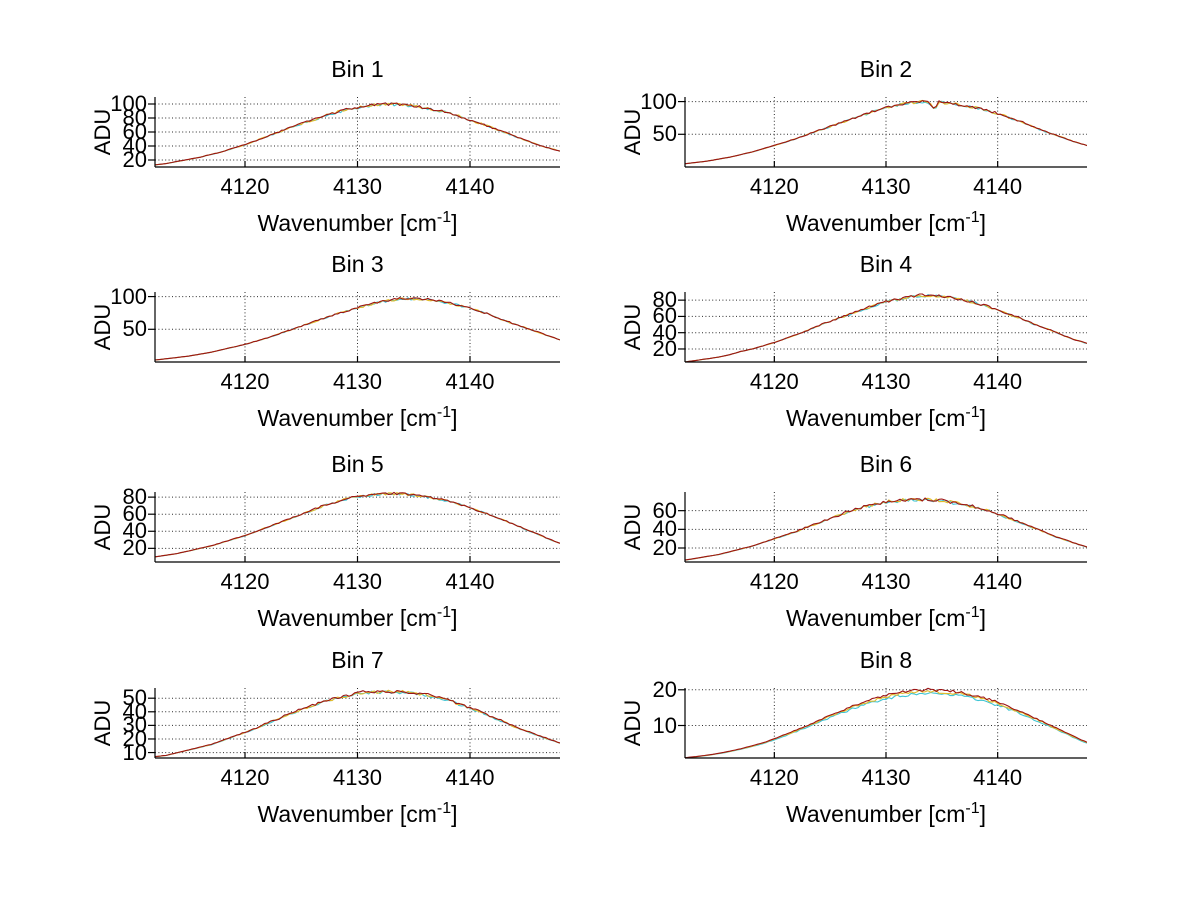 This screenshot has height=901, width=1200. I want to click on subplot-title: Bin 4, so click(886, 264).